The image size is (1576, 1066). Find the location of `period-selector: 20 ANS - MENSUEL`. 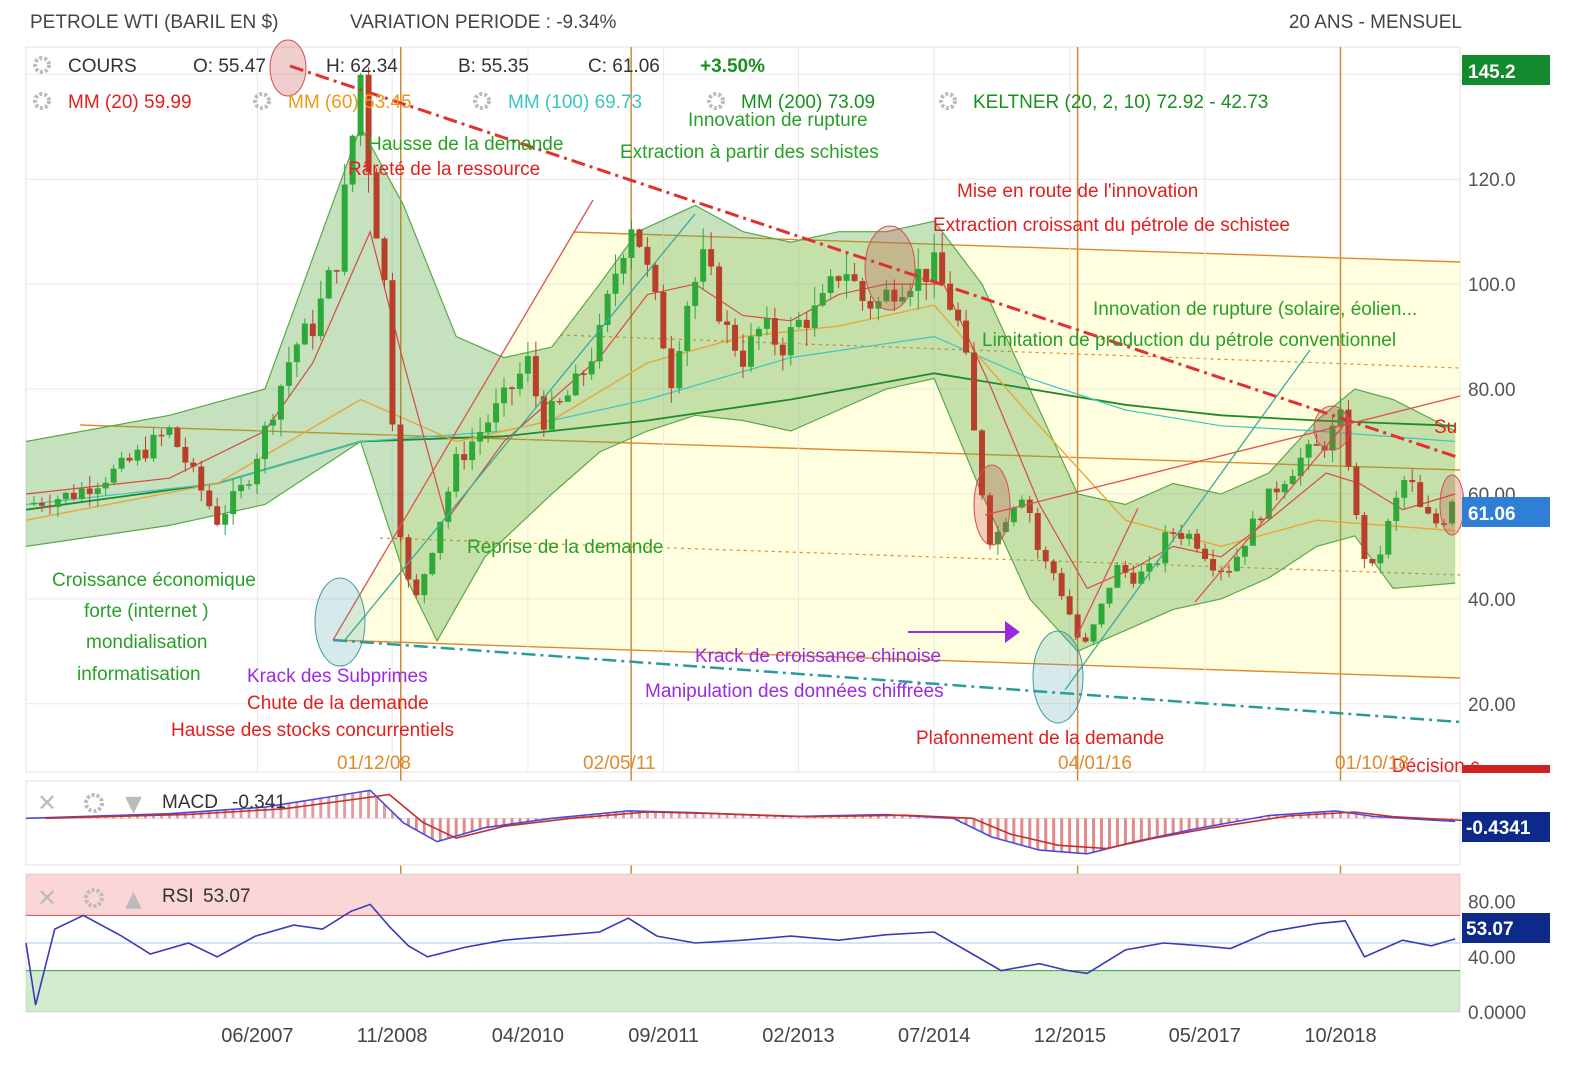

period-selector: 20 ANS - MENSUEL is located at coordinates (1375, 22).